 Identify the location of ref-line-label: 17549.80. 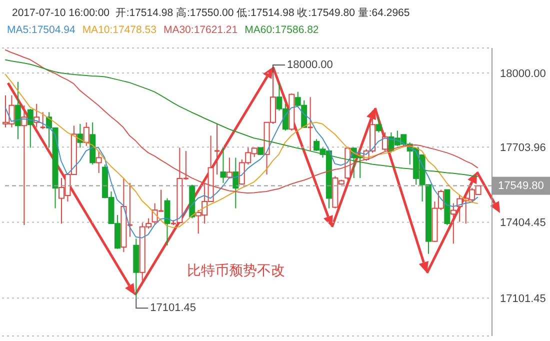
(521, 186).